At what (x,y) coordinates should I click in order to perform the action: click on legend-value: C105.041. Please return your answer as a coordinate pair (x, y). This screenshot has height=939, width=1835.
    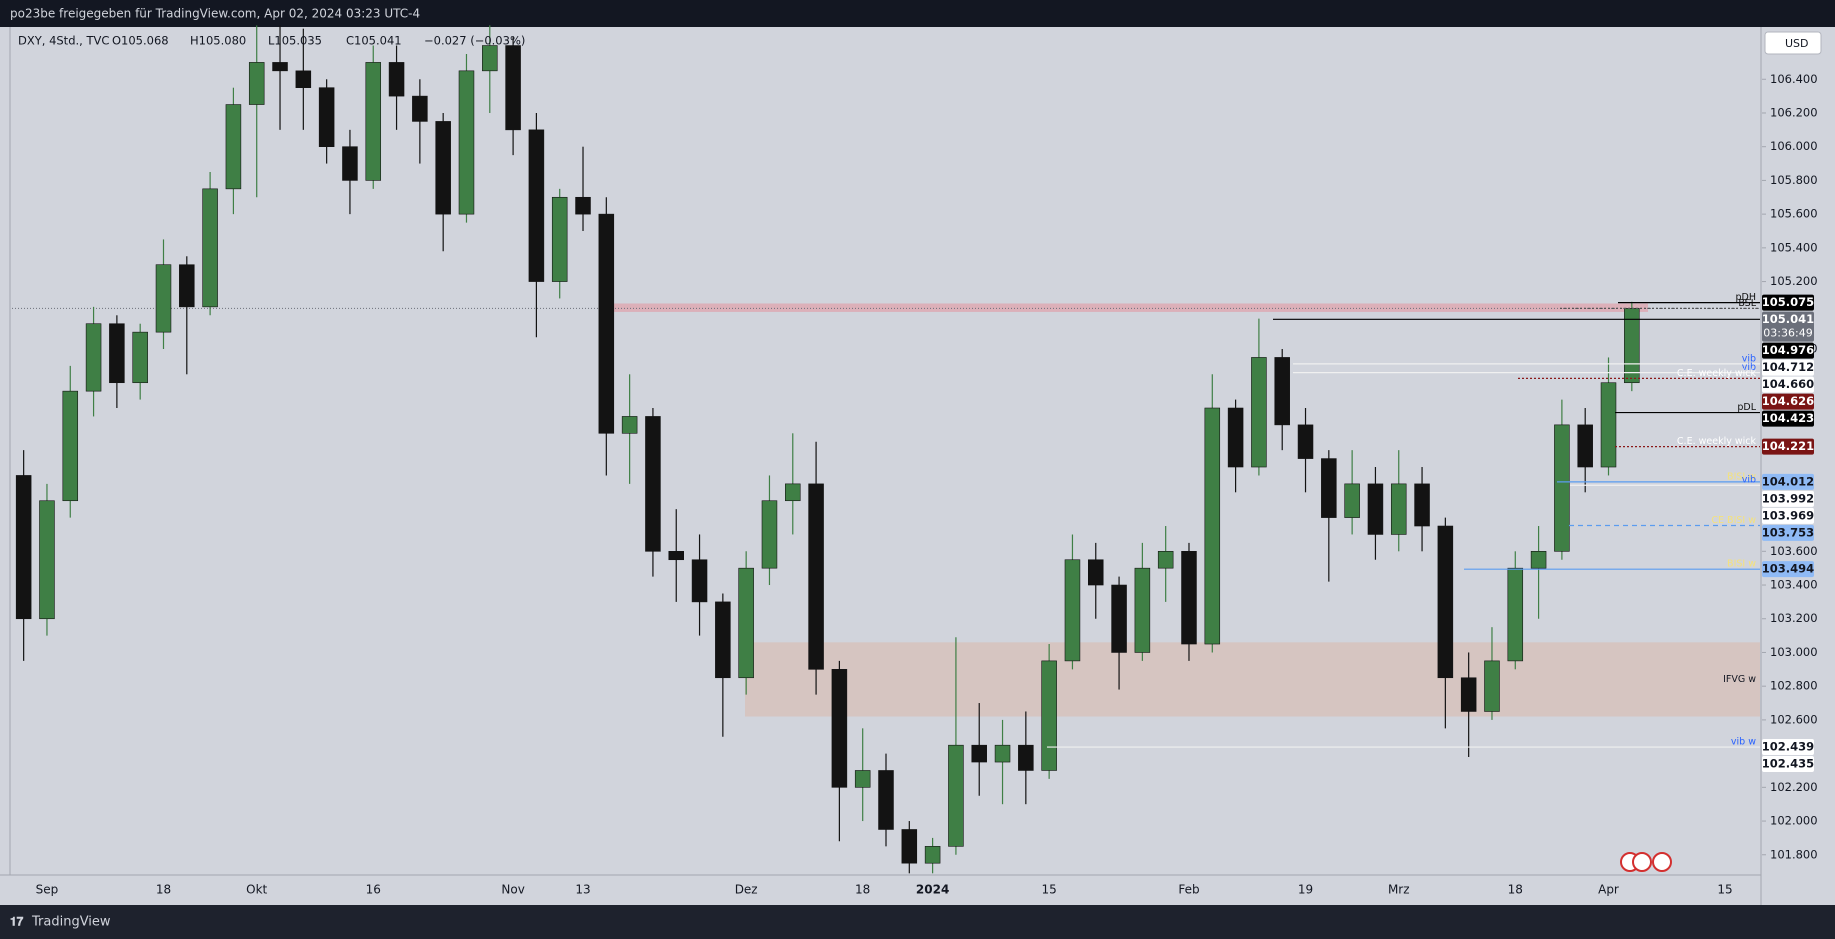
    Looking at the image, I should click on (374, 41).